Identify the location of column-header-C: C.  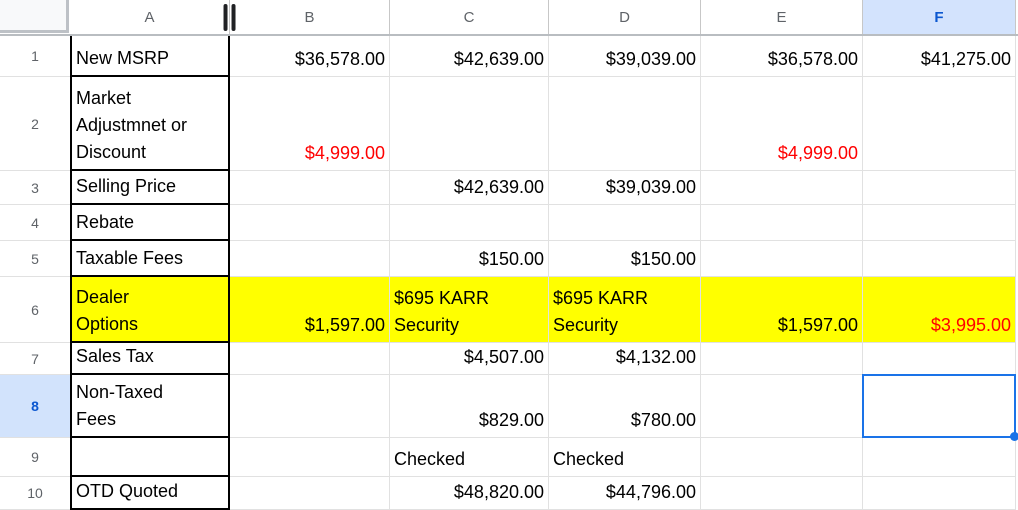
(469, 17).